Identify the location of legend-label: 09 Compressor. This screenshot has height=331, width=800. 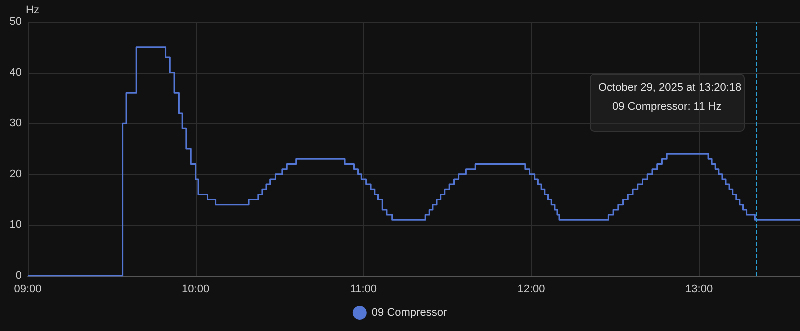
(410, 313).